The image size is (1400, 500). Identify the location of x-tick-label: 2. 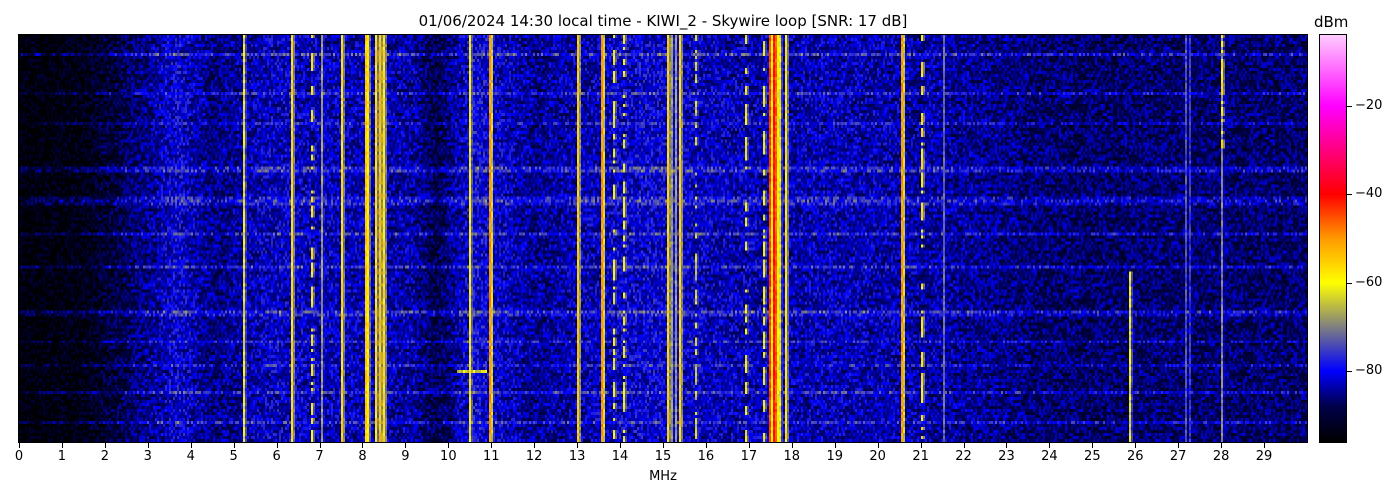
(104, 456).